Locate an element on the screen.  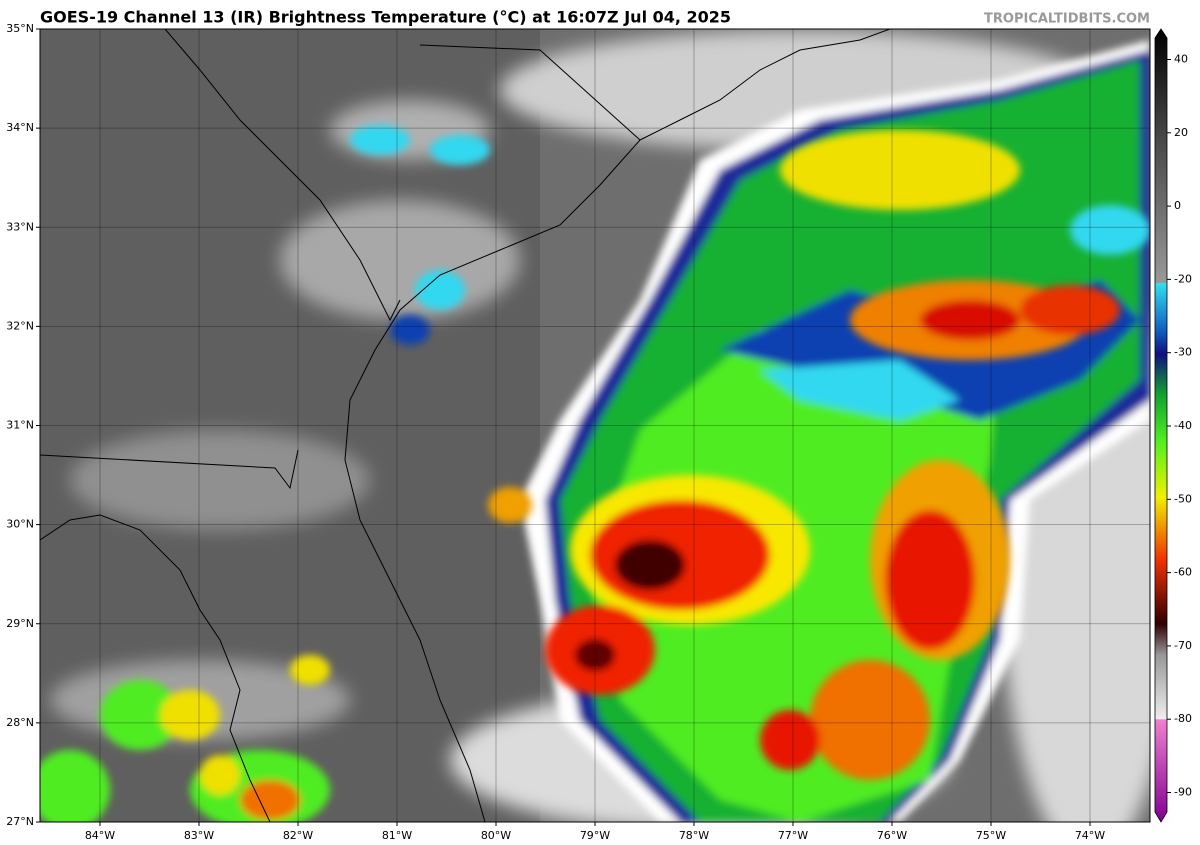
colorbar-tick-label: 20 is located at coordinates (1181, 132).